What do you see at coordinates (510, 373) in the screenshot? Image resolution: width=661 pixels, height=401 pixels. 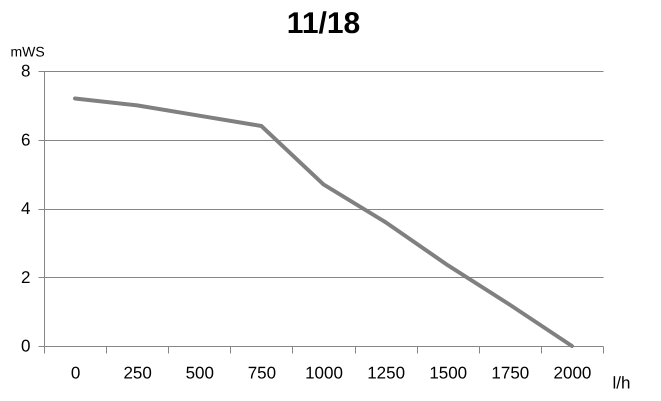 I see `x-tick-label: 1750` at bounding box center [510, 373].